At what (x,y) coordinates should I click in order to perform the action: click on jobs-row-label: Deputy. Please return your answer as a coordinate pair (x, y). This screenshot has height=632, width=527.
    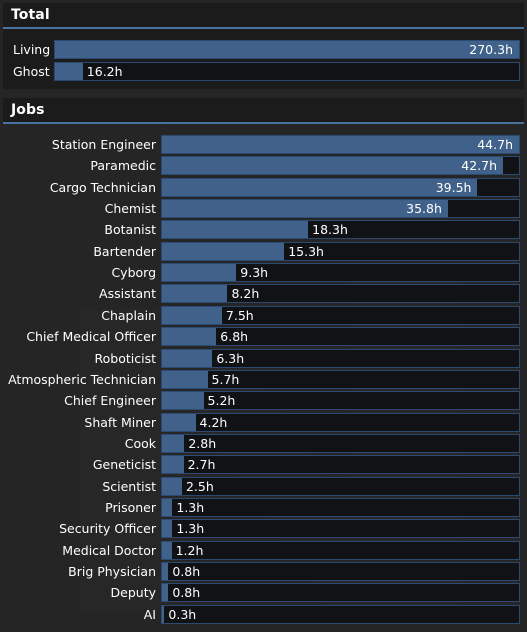
    Looking at the image, I should click on (133, 593).